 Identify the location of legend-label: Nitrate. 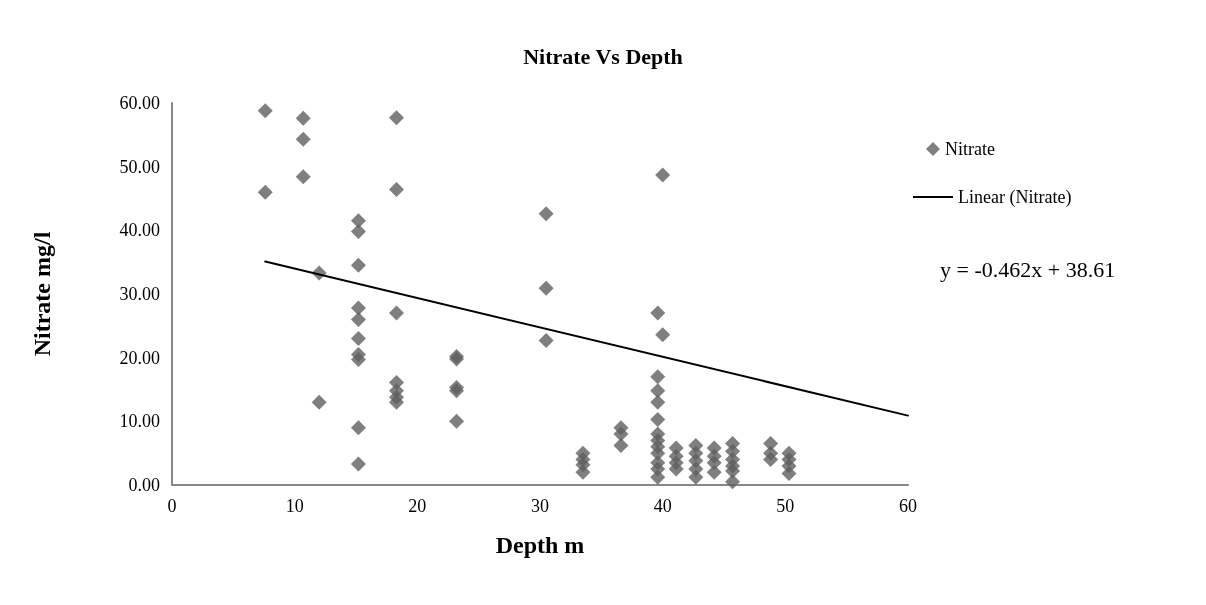
(970, 149).